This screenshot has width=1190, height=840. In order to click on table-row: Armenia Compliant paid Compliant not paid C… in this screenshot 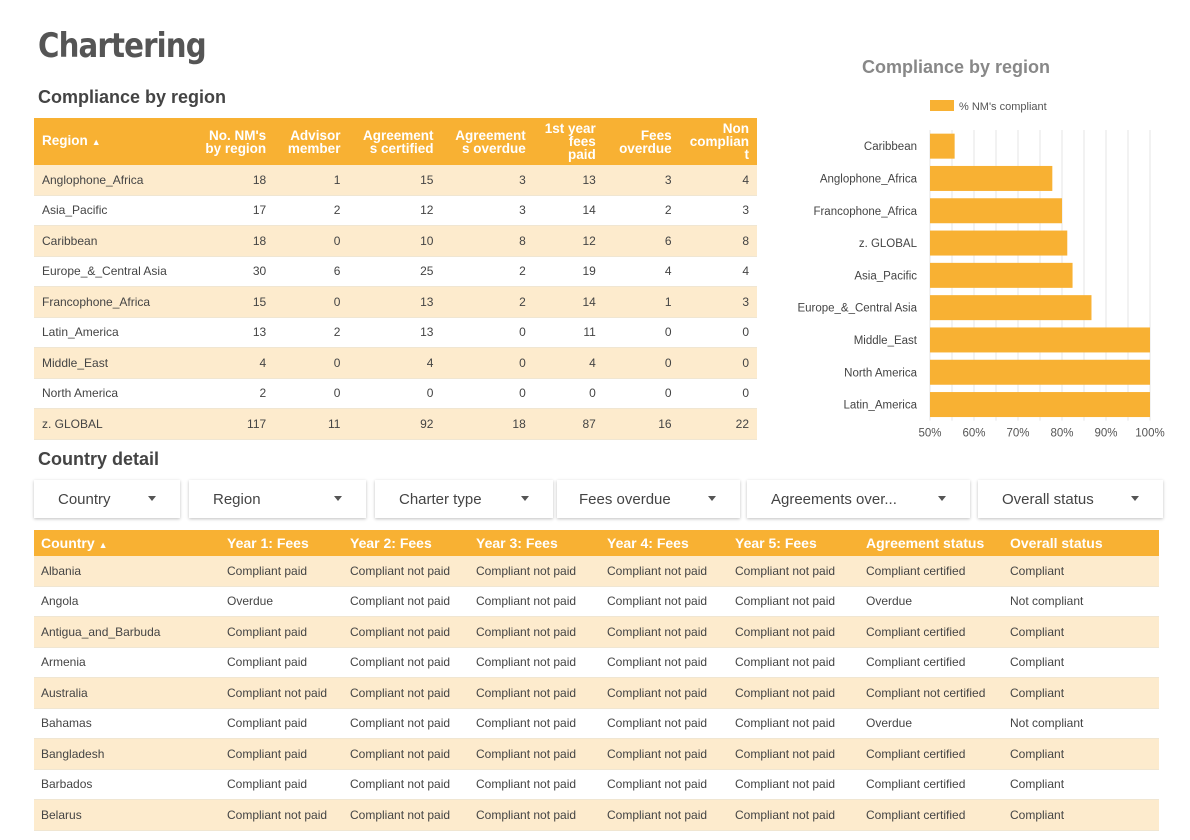, I will do `click(596, 662)`.